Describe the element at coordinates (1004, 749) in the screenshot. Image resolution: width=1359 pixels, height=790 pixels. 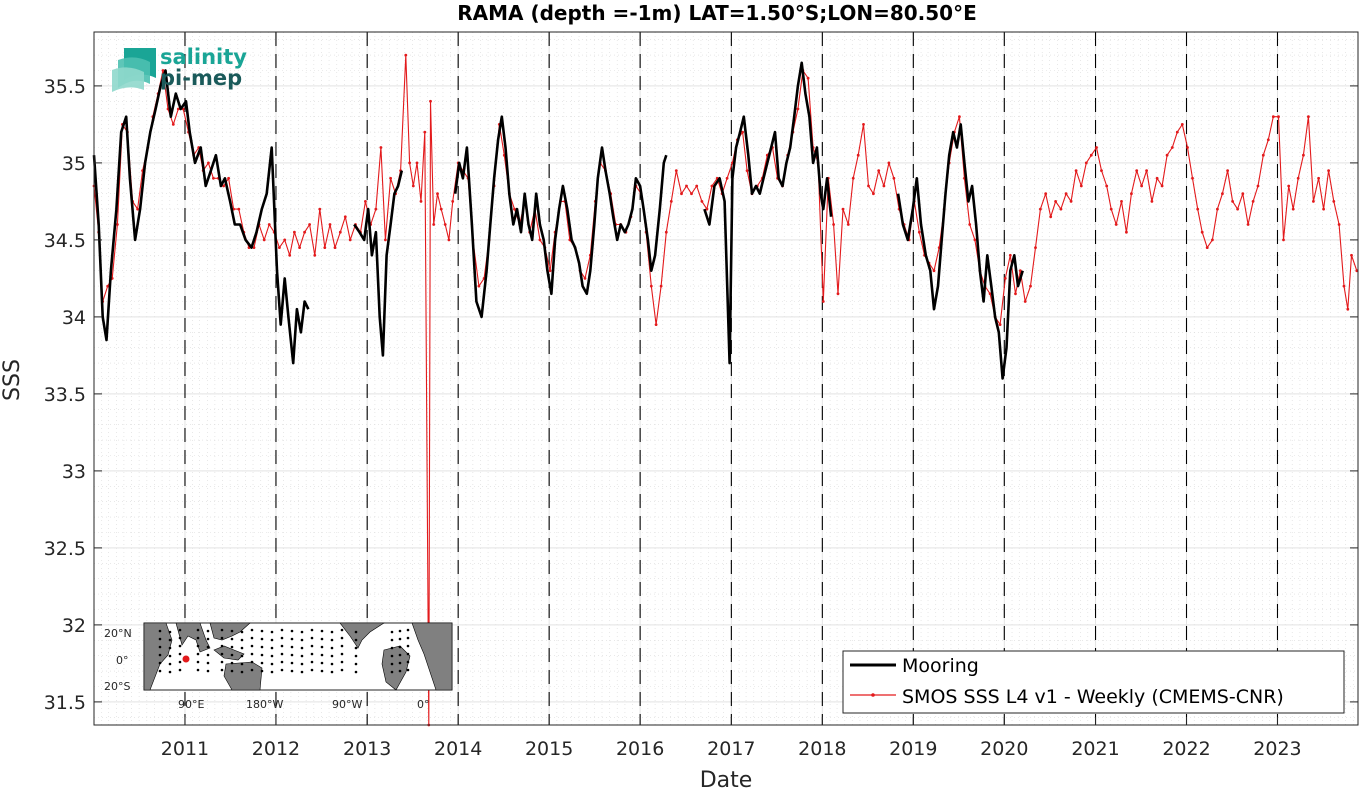
I see `x-tick-label: 2020` at that location.